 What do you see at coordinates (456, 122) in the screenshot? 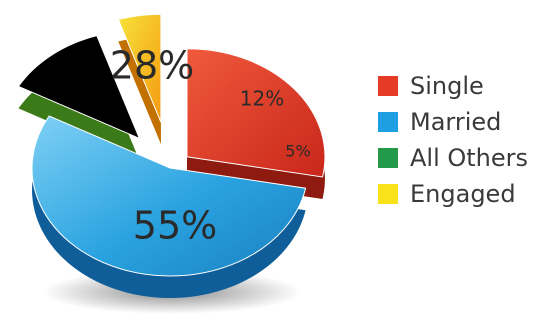
I see `legend-label-married: Married` at bounding box center [456, 122].